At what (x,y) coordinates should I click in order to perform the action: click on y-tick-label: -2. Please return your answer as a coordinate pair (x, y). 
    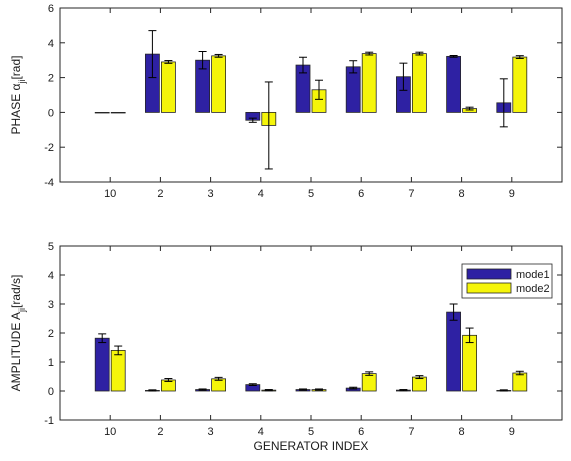
    Looking at the image, I should click on (49, 148).